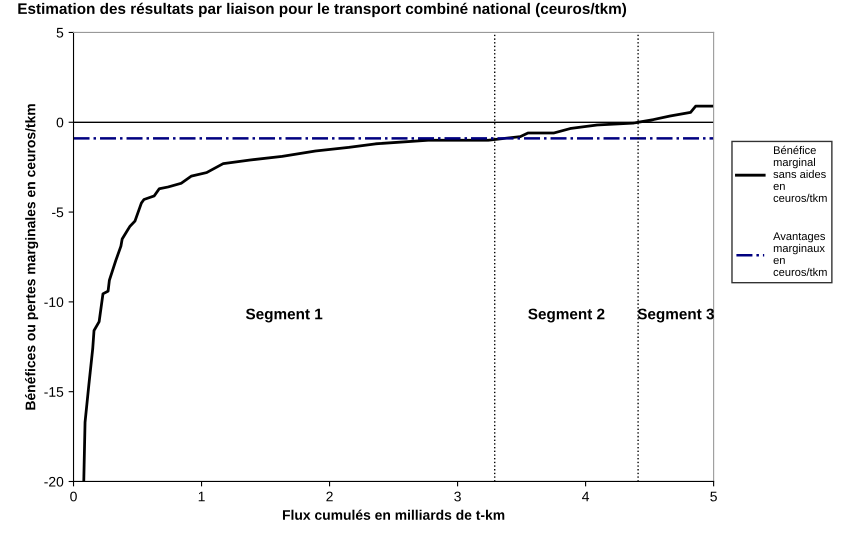 The image size is (865, 541). I want to click on annotation: Segment 1, so click(284, 315).